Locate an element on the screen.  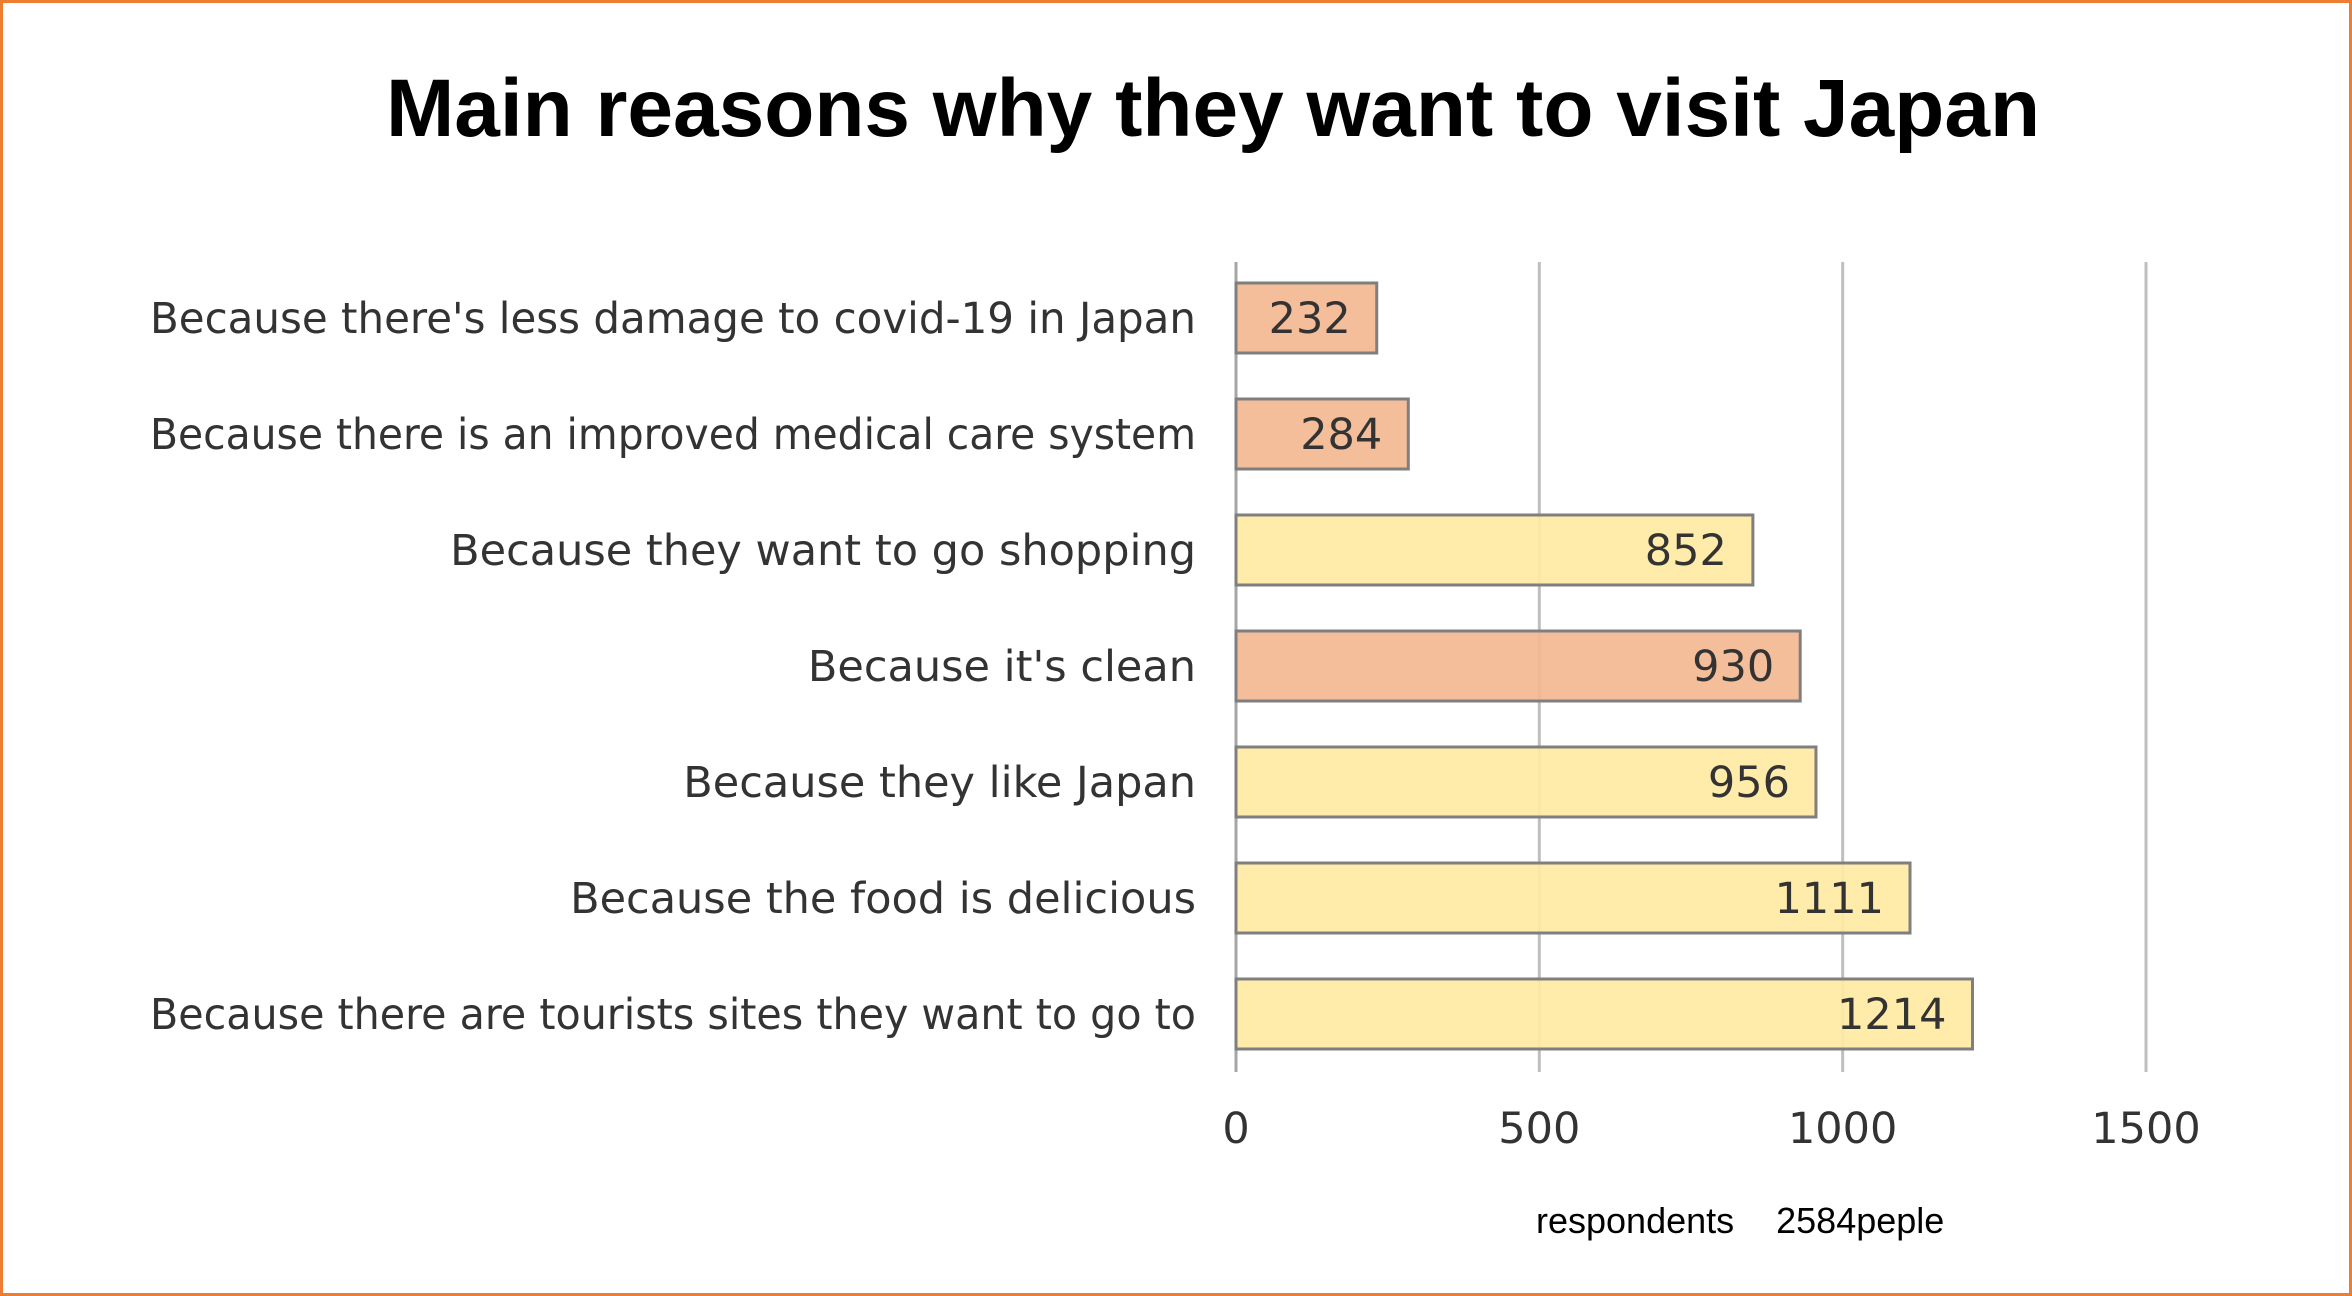
category-label: Because they like Japan is located at coordinates (939, 783).